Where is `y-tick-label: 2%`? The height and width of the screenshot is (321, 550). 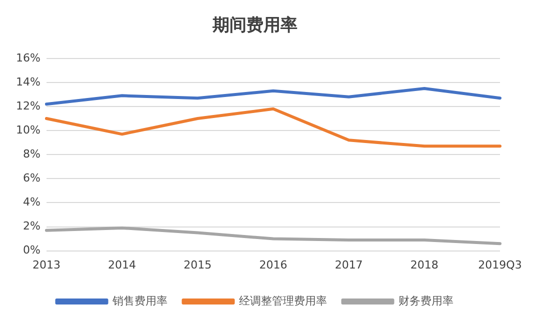
y-tick-label: 2% is located at coordinates (31, 226).